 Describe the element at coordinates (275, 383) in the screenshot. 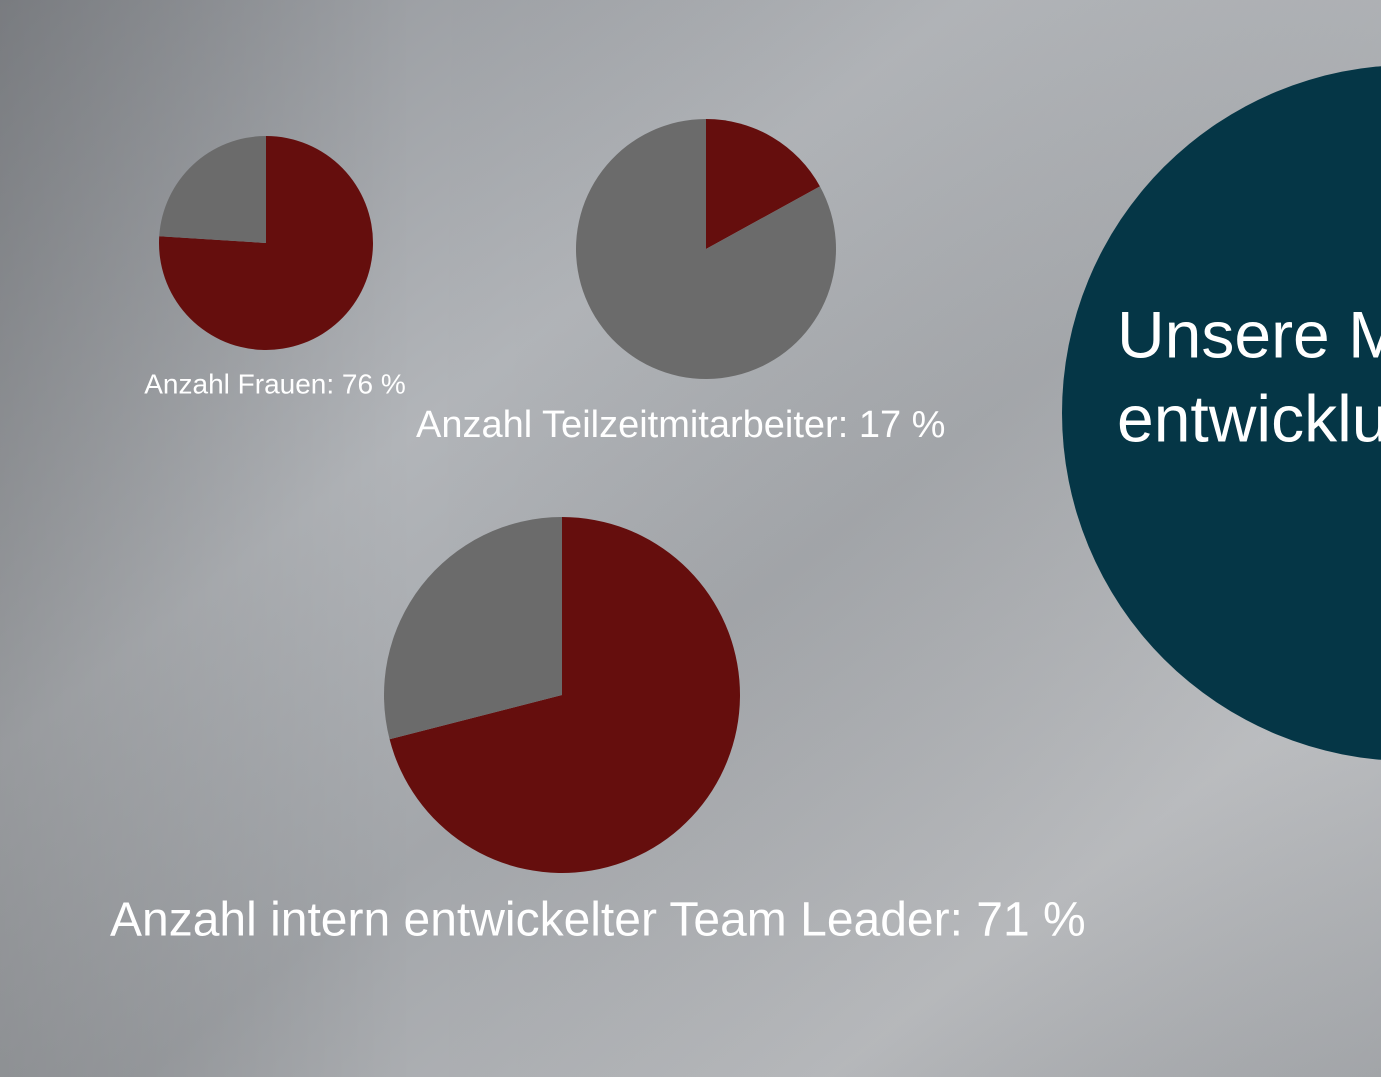

I see `pie-label: Anzahl Frauen: 76 %` at that location.